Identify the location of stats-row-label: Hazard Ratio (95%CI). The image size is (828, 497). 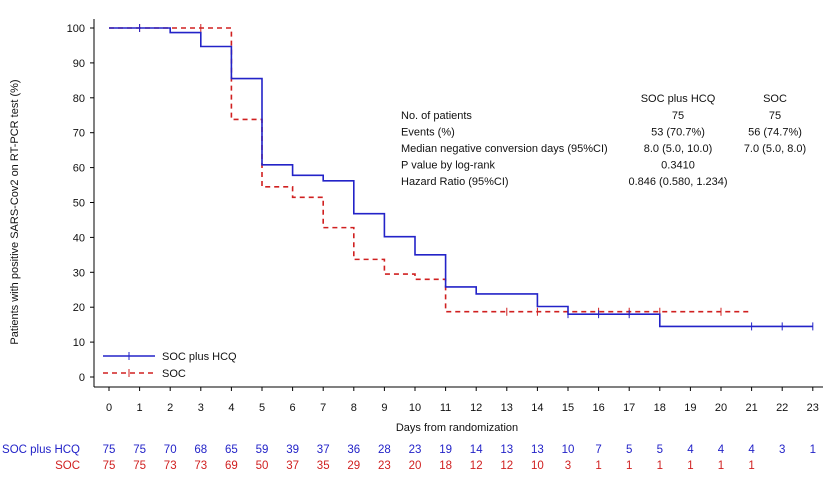
(455, 182).